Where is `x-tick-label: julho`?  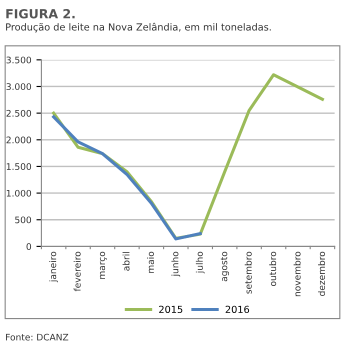
x-tick-label: julho is located at coordinates (200, 263).